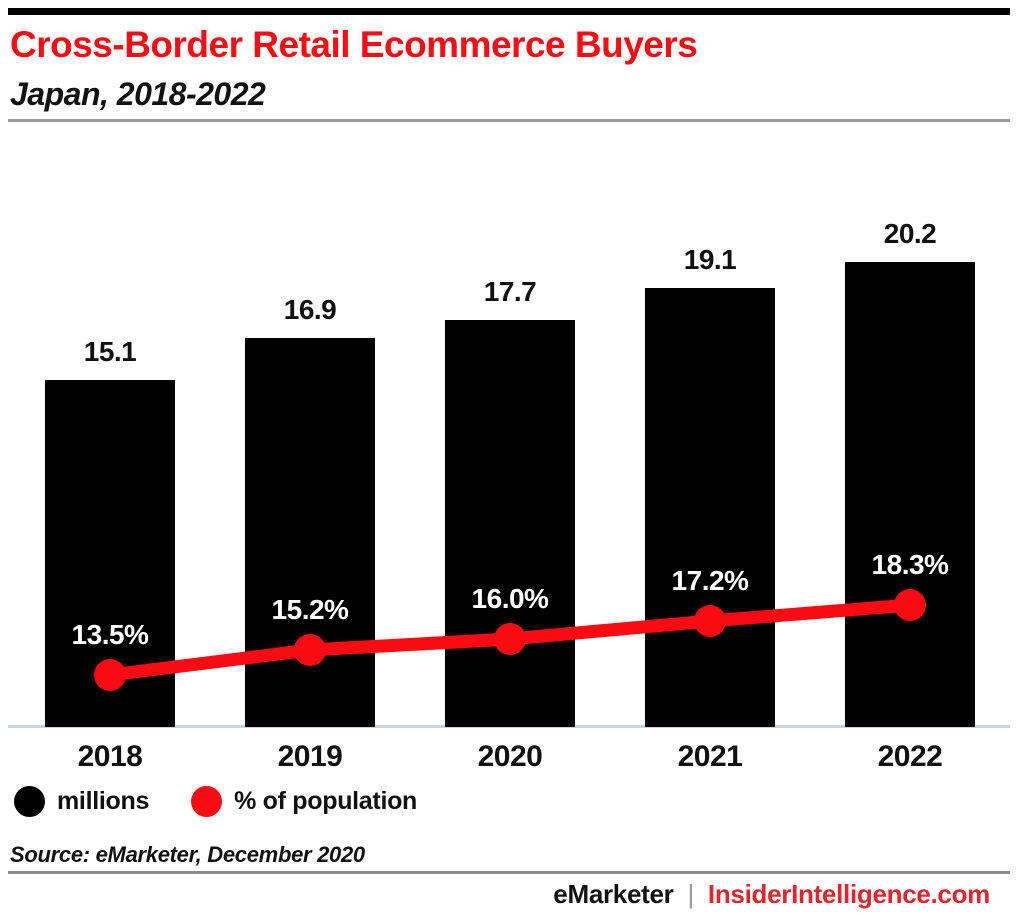 This screenshot has width=1020, height=920. I want to click on footer-divider, so click(509, 872).